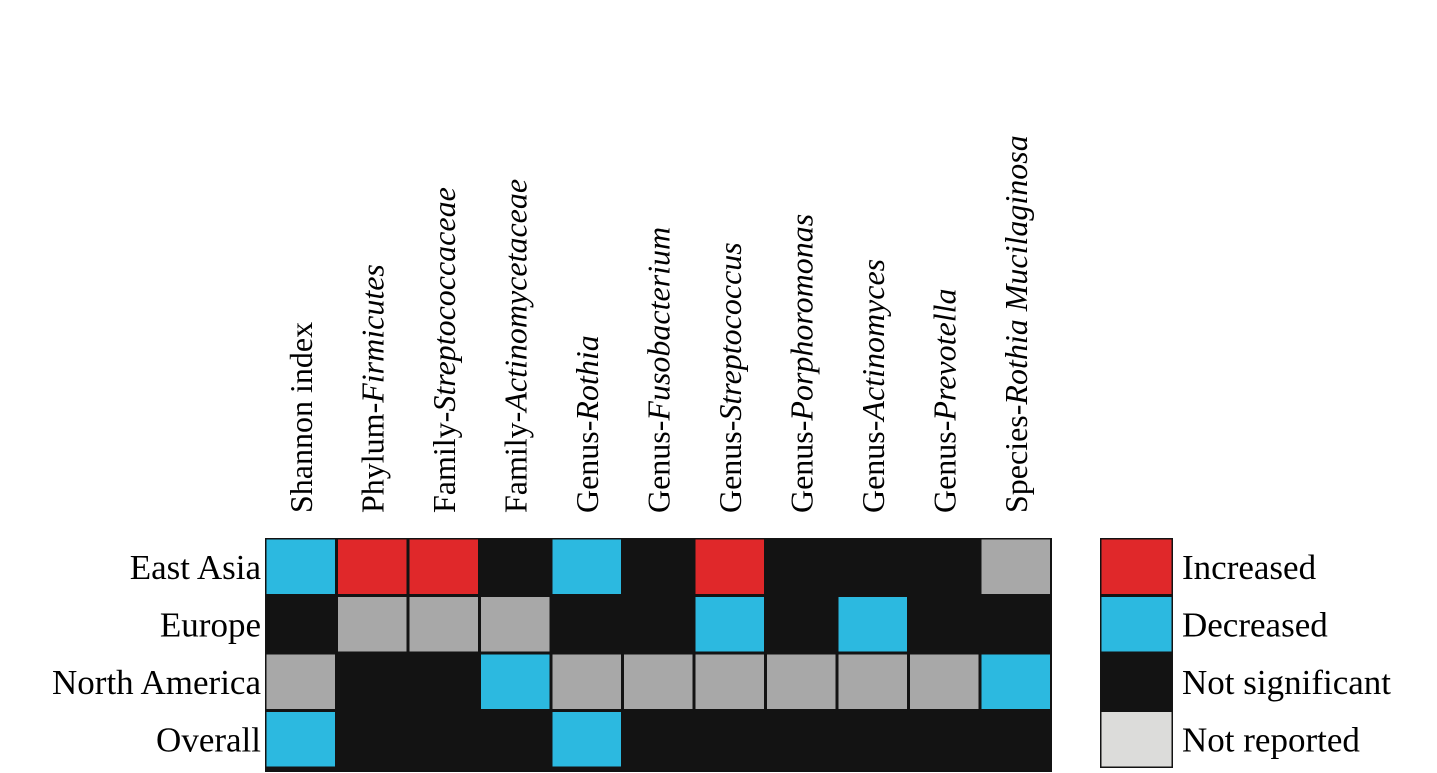  I want to click on legend-label: Not significant, so click(1286, 682).